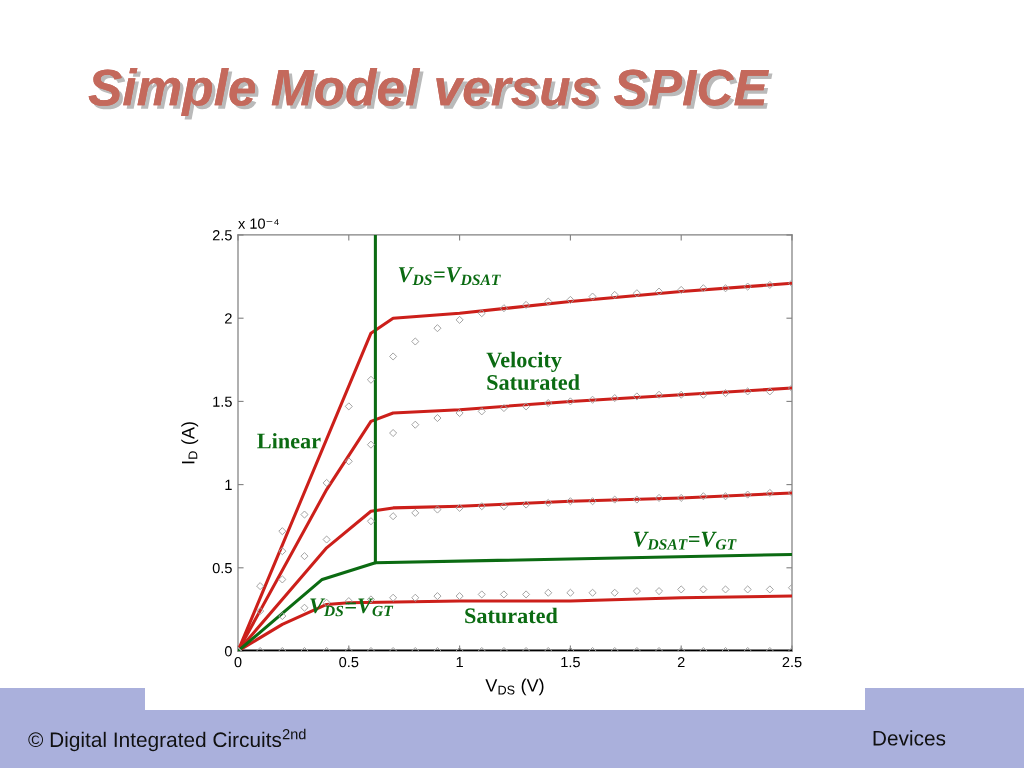 Image resolution: width=1024 pixels, height=768 pixels. Describe the element at coordinates (430, 94) in the screenshot. I see `chart-title: Simple Model versus SPICE` at that location.